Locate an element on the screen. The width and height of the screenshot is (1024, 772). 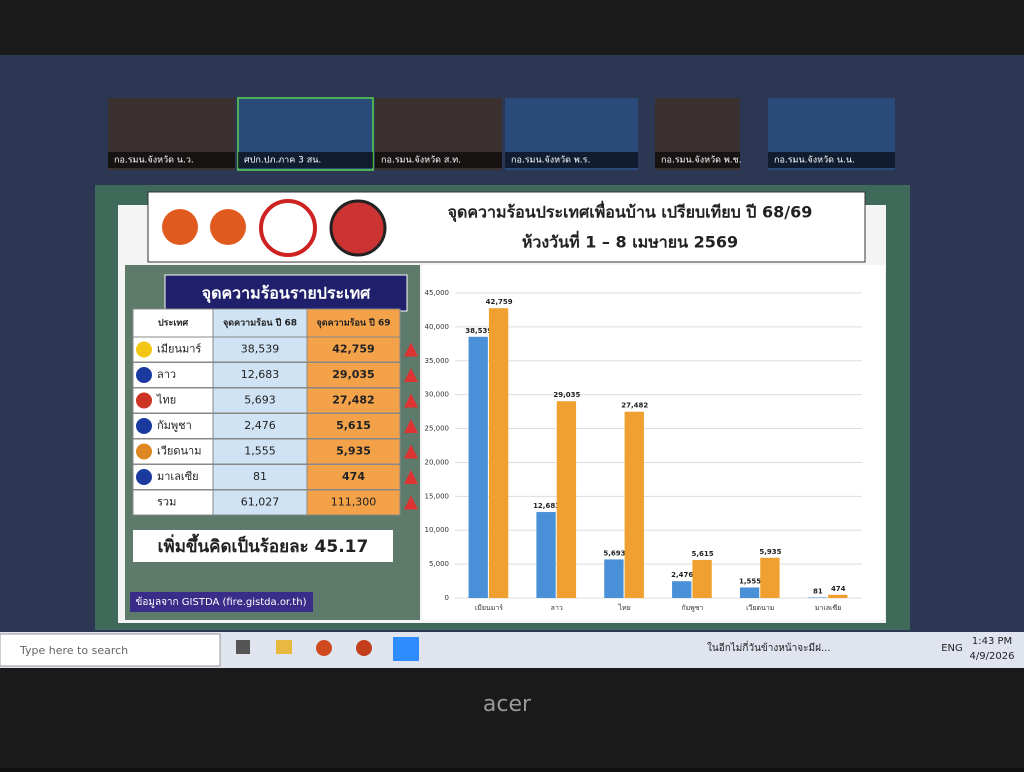
value-label: 5,693 is located at coordinates (614, 553).